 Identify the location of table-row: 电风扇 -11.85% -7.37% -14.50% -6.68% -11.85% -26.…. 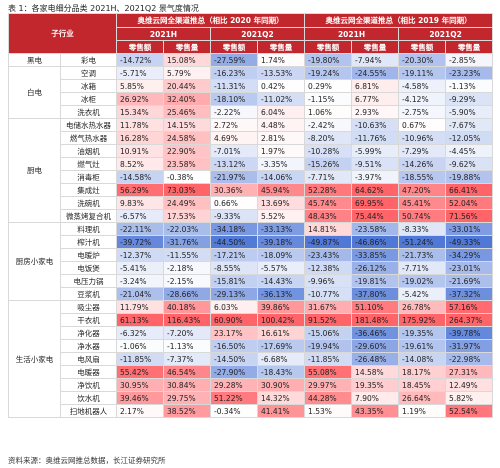
(251, 359).